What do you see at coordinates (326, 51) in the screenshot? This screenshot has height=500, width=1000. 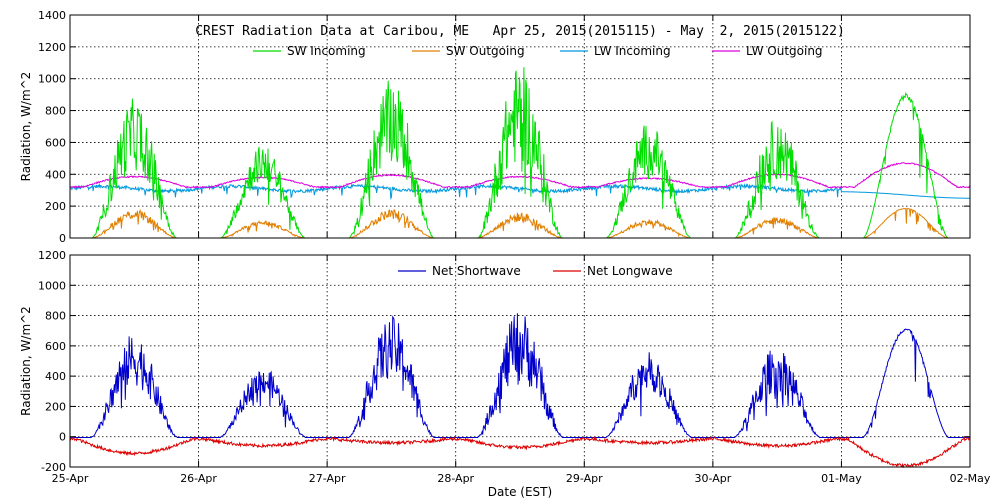 I see `legend-label: SW Incoming` at bounding box center [326, 51].